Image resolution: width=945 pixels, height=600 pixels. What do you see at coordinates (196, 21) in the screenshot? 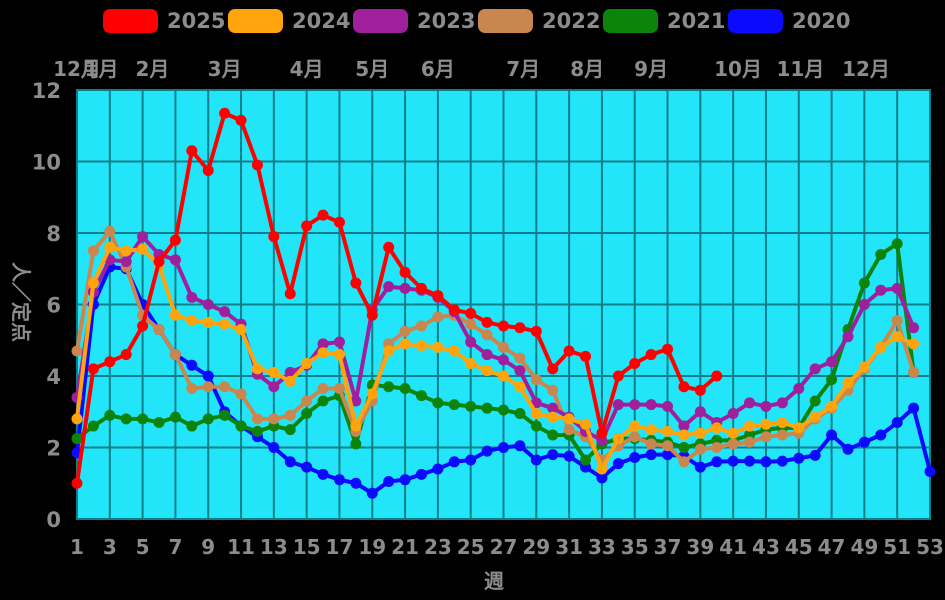
I see `legend-label: 2025` at bounding box center [196, 21].